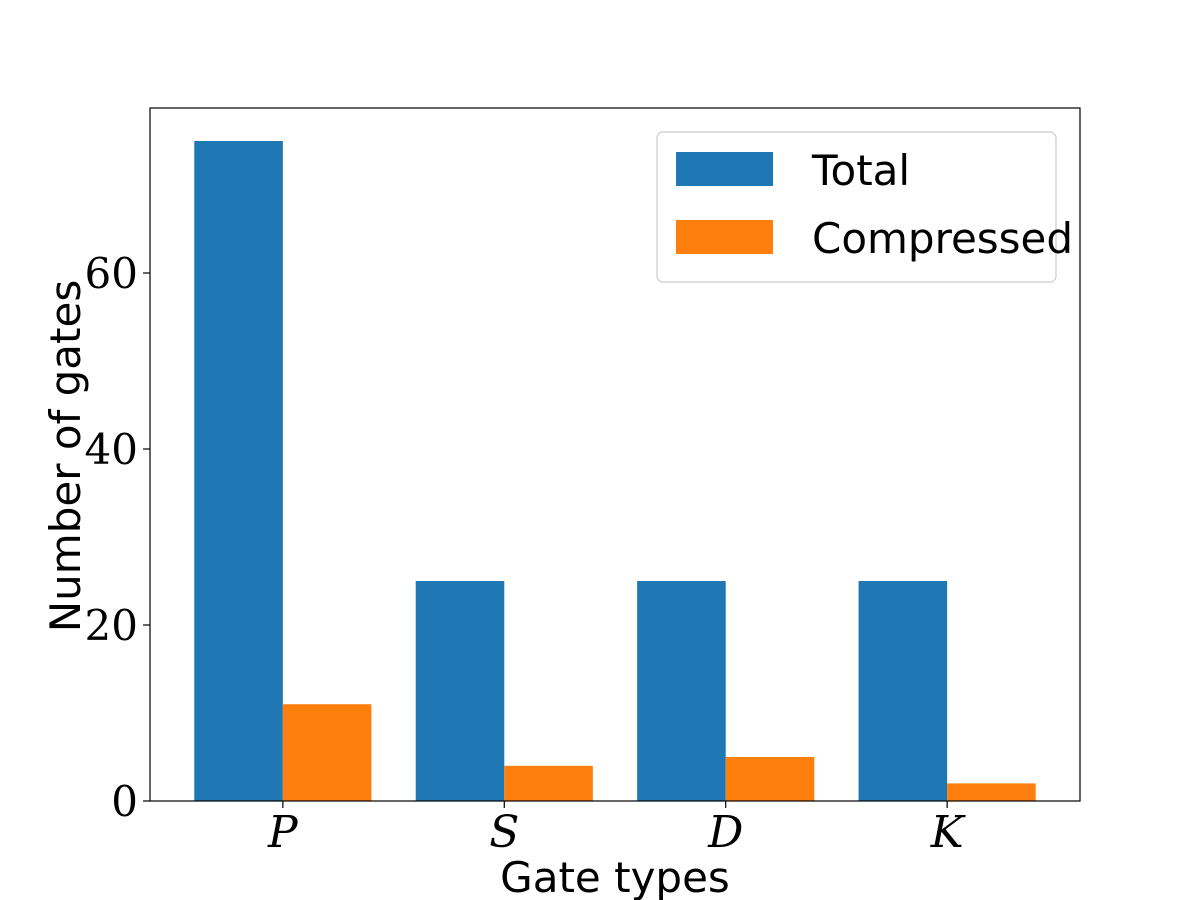 This screenshot has width=1200, height=900. What do you see at coordinates (117, 537) in the screenshot?
I see `y-axis-ticks: 0 20 40 60` at bounding box center [117, 537].